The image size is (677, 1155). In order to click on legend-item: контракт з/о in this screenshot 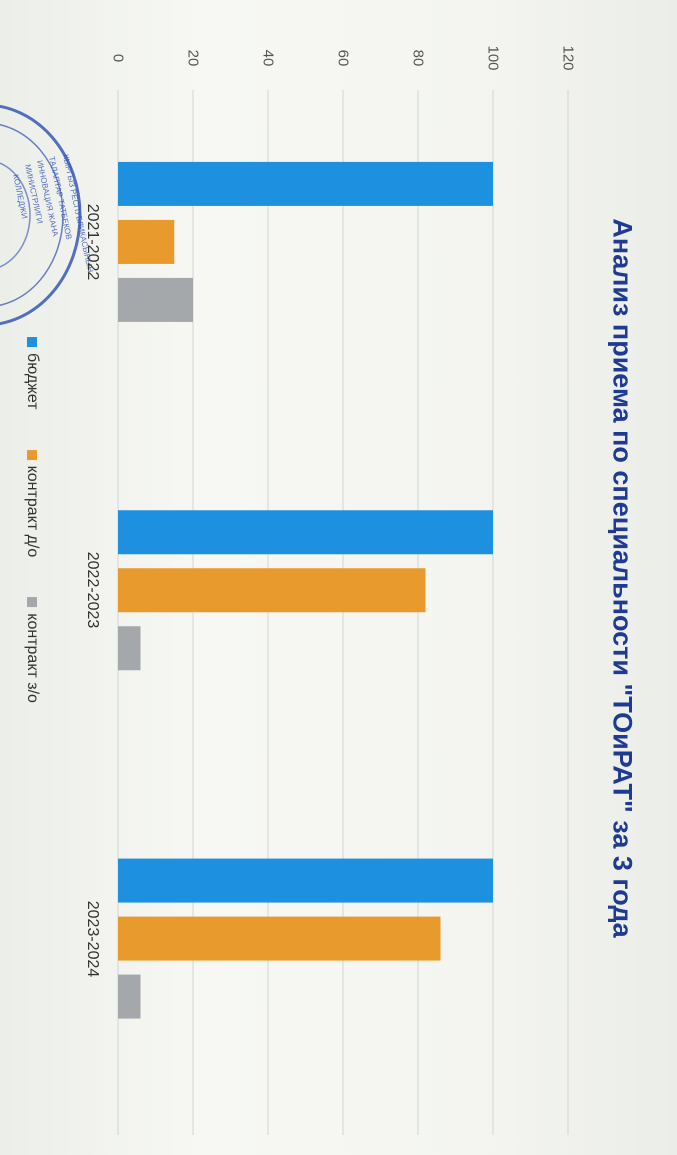, I will do `click(32, 650)`.